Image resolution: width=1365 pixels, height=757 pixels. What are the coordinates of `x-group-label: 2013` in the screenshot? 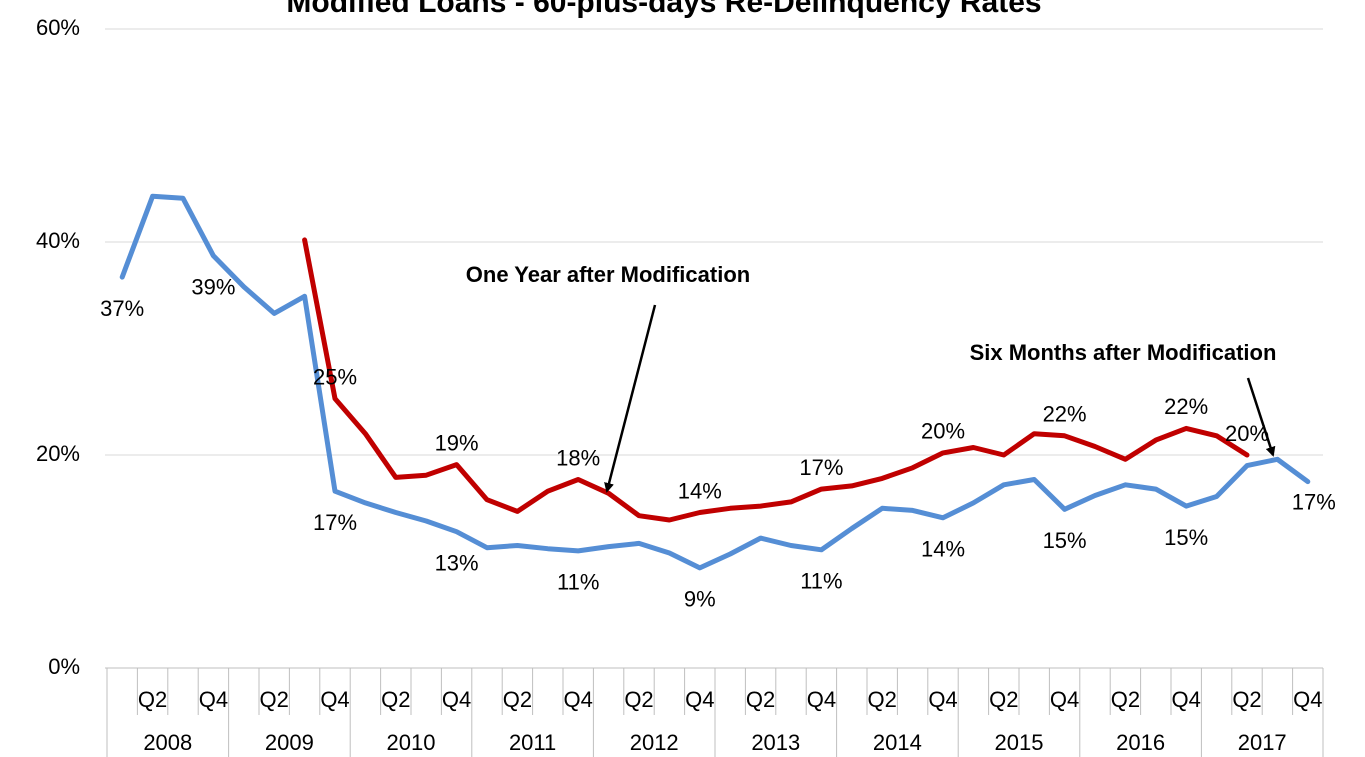 It's located at (775, 742).